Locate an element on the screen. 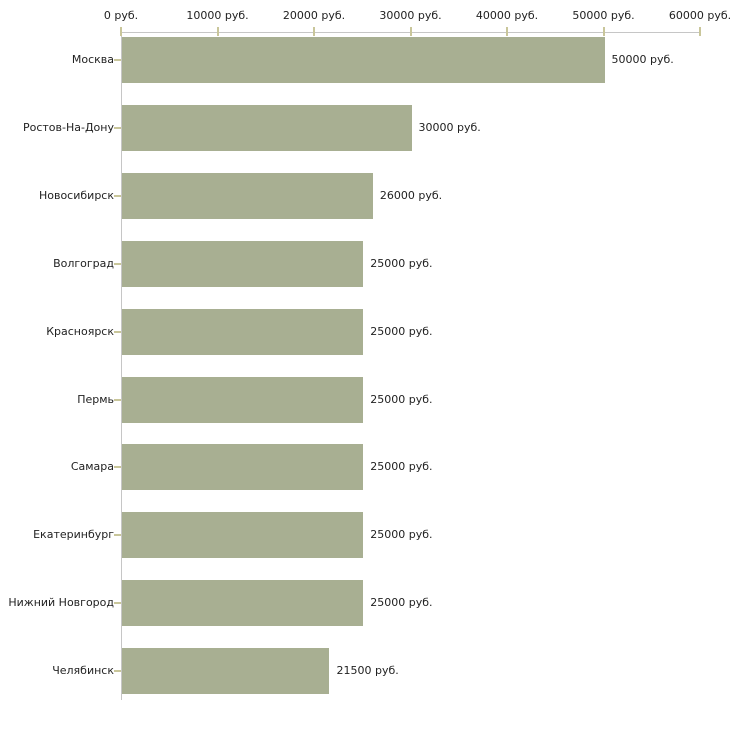 The width and height of the screenshot is (730, 730). category-label: Новосибирск is located at coordinates (76, 195).